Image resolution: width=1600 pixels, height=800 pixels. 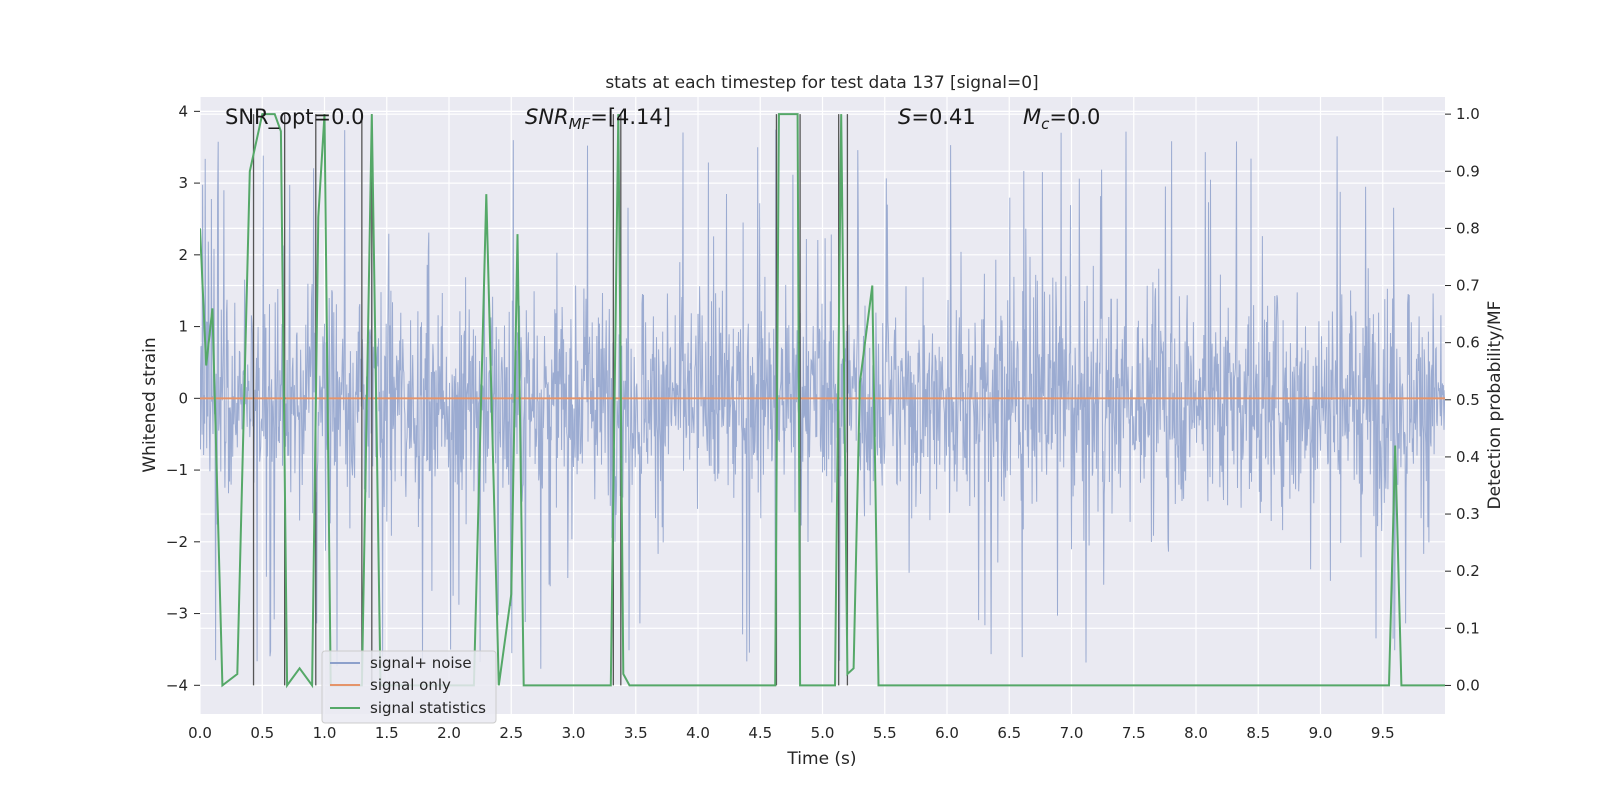 What do you see at coordinates (1468, 628) in the screenshot?
I see `y2-tick-label: 0.1` at bounding box center [1468, 628].